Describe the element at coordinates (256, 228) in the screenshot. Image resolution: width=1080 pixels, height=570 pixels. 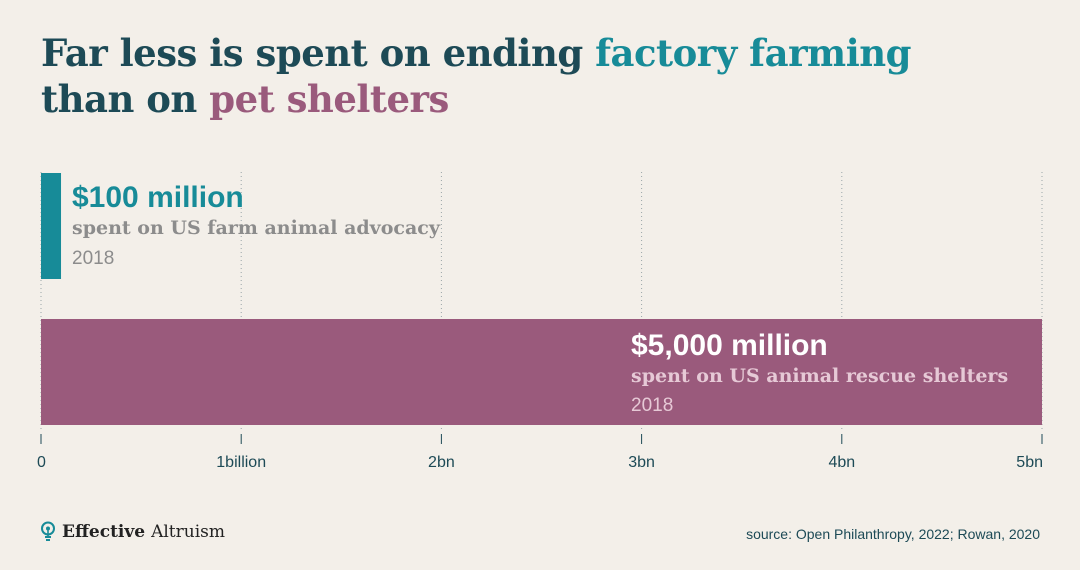
I see `description-farm: spent on US farm animal advocacy` at that location.